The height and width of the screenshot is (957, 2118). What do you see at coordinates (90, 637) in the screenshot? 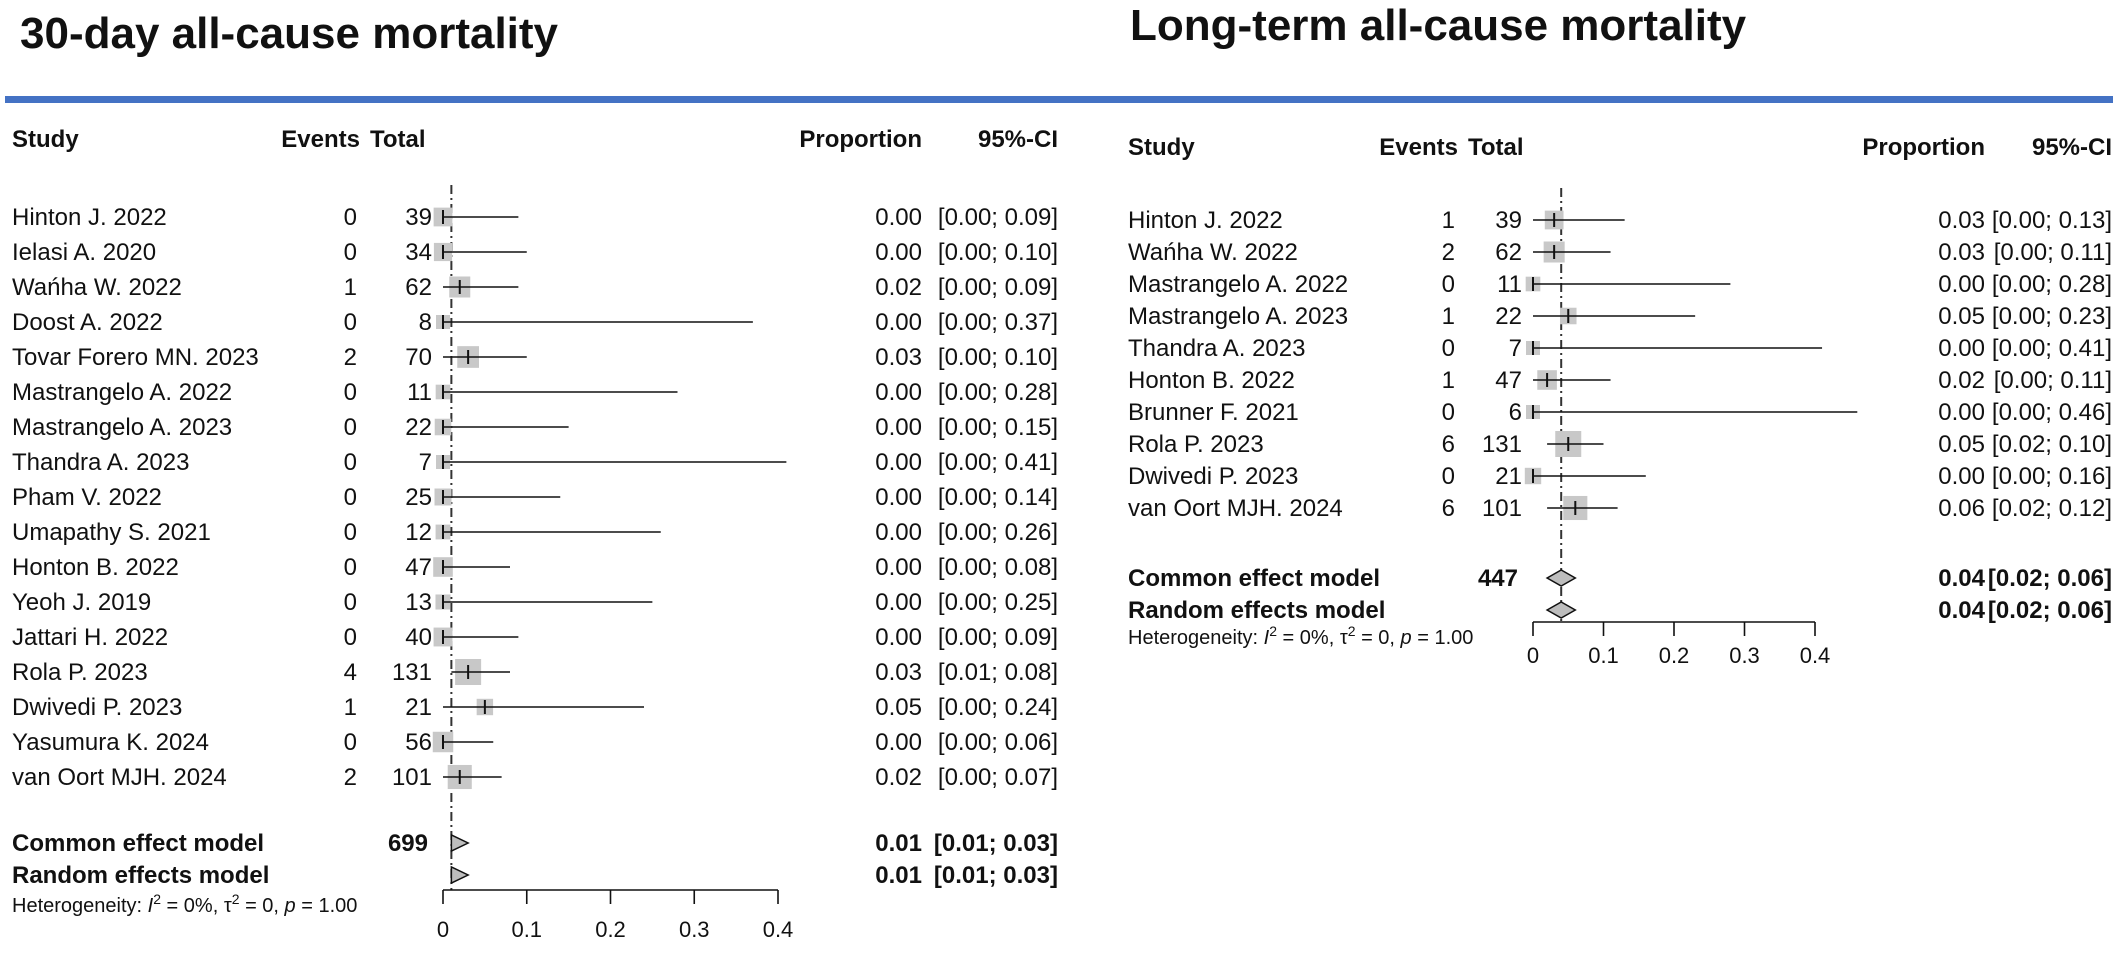
I see `study-label: Jattari H. 2022` at bounding box center [90, 637].